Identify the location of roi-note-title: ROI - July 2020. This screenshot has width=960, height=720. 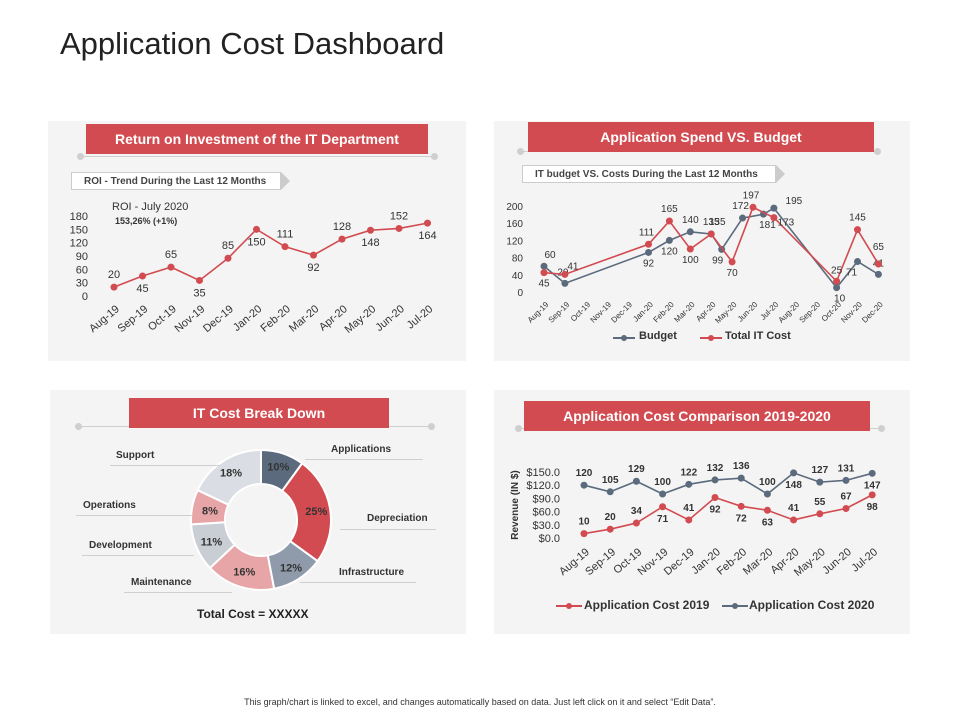
(150, 207).